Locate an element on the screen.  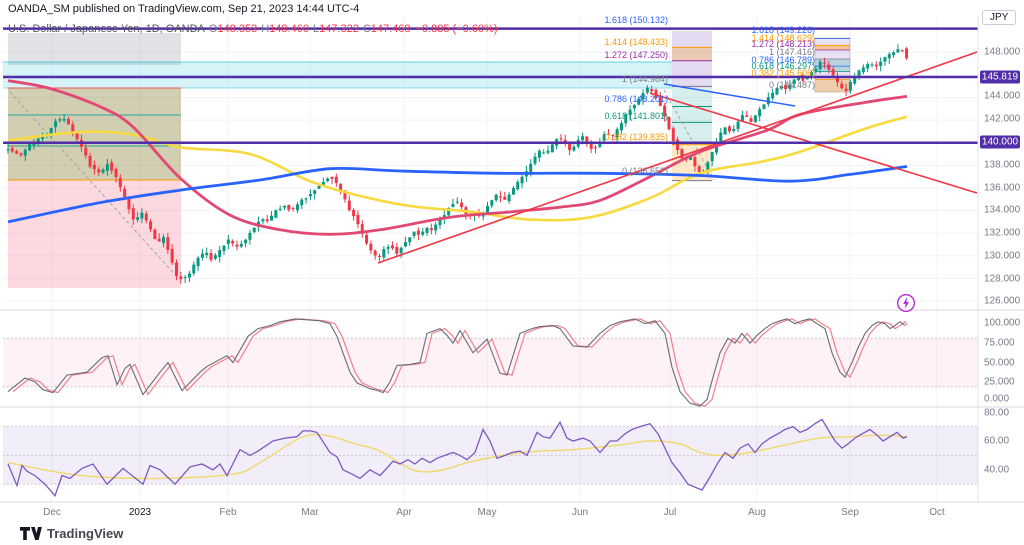
rsi-pane is located at coordinates (490, 457).